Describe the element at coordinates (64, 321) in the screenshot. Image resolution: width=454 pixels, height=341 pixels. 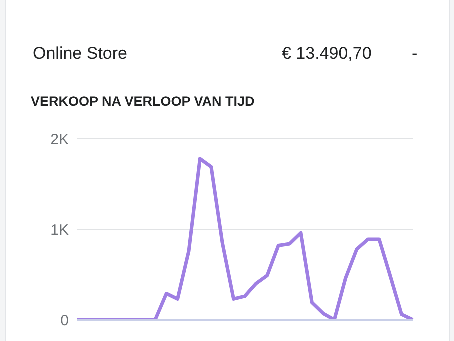
I see `y-tick-label: 0` at that location.